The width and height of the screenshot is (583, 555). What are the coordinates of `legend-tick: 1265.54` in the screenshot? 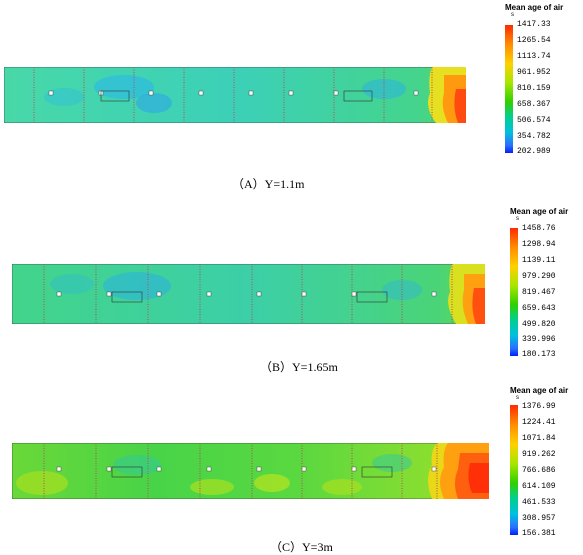 It's located at (534, 40).